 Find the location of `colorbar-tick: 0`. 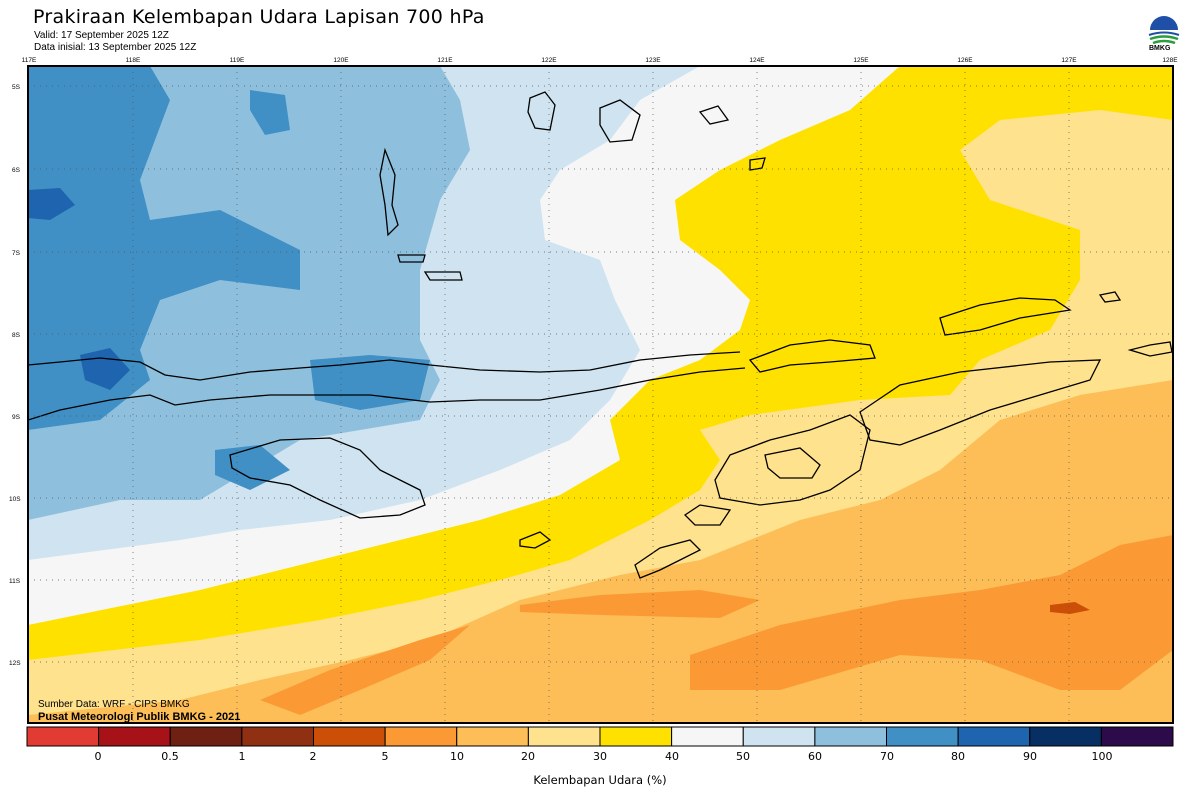

colorbar-tick: 0 is located at coordinates (98, 756).